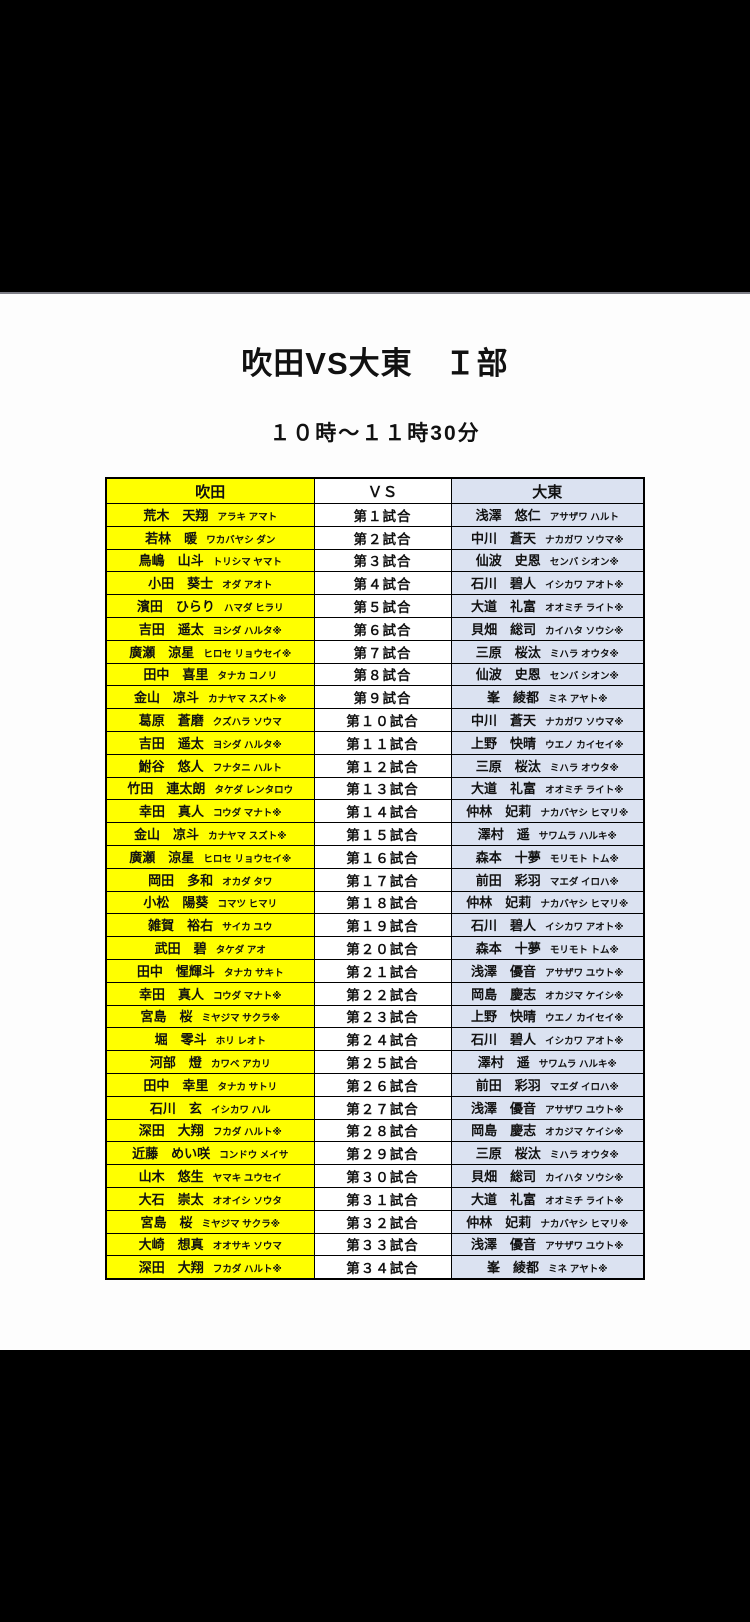  I want to click on player-name: 仙波 史恩, so click(508, 675).